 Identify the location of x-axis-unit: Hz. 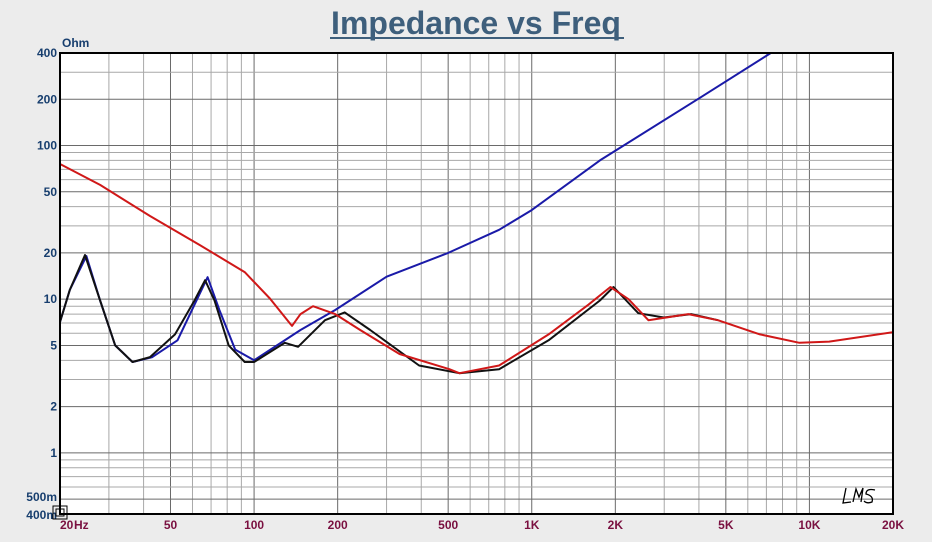
(81, 525).